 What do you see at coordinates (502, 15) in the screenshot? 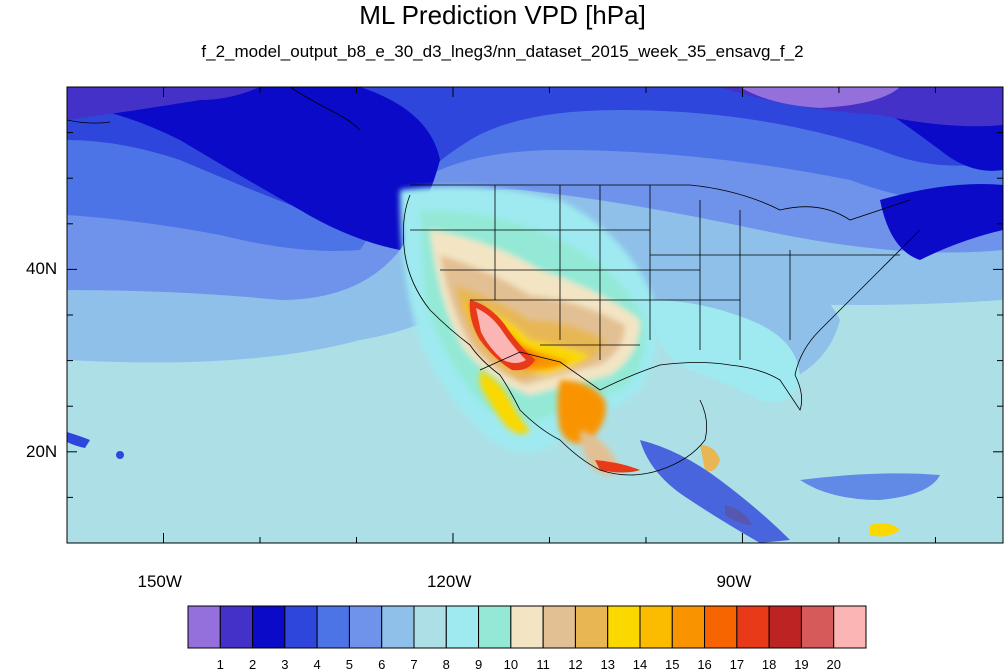
I see `map-title: ML Prediction VPD [hPa]` at bounding box center [502, 15].